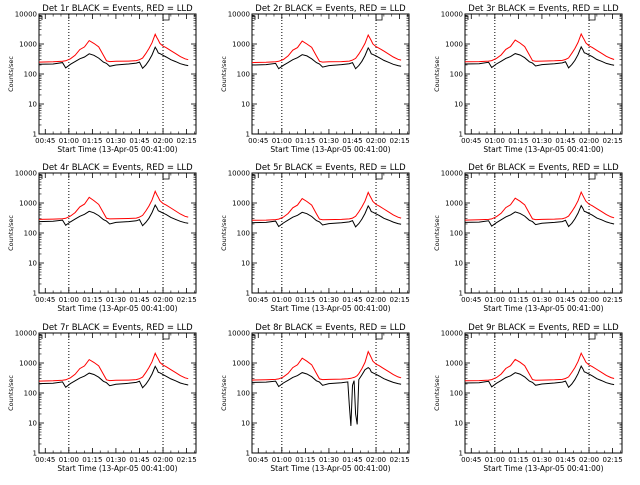  What do you see at coordinates (117, 168) in the screenshot?
I see `panel-title: Det 4r BLACK = Events, RED = LLD` at bounding box center [117, 168].